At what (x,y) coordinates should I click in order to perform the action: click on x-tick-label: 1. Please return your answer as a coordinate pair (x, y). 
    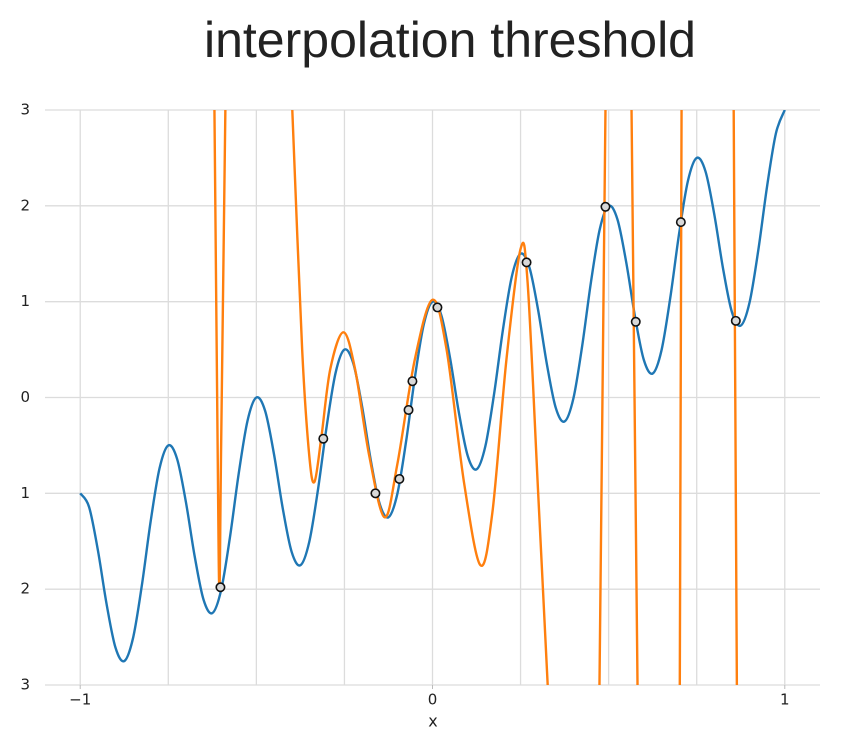
    Looking at the image, I should click on (785, 700).